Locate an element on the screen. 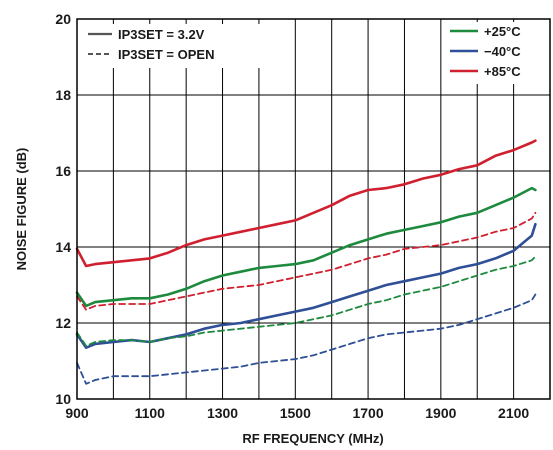 This screenshot has height=450, width=553. legend-temperature-label: +25°C is located at coordinates (502, 31).